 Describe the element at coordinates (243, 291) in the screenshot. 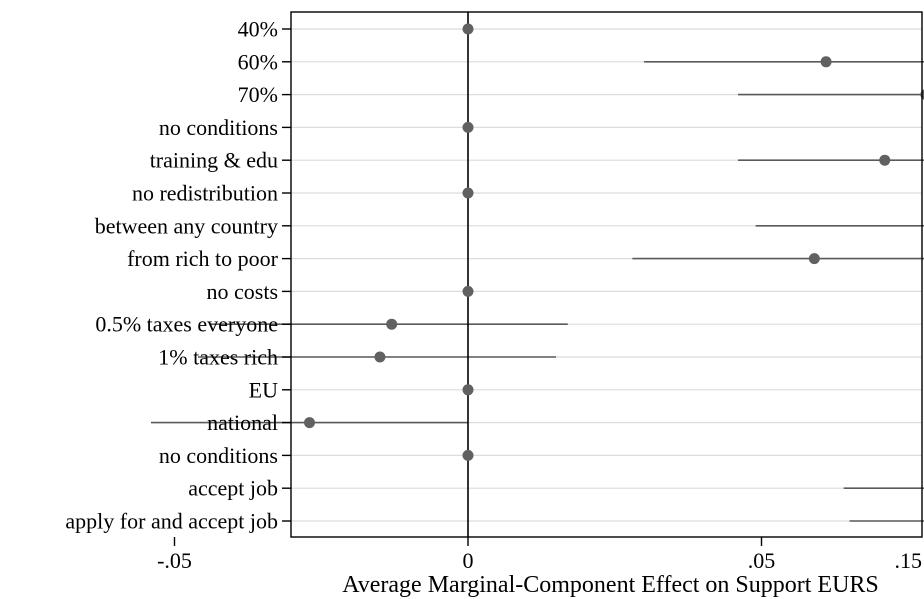

I see `y-tick-label: no costs` at that location.